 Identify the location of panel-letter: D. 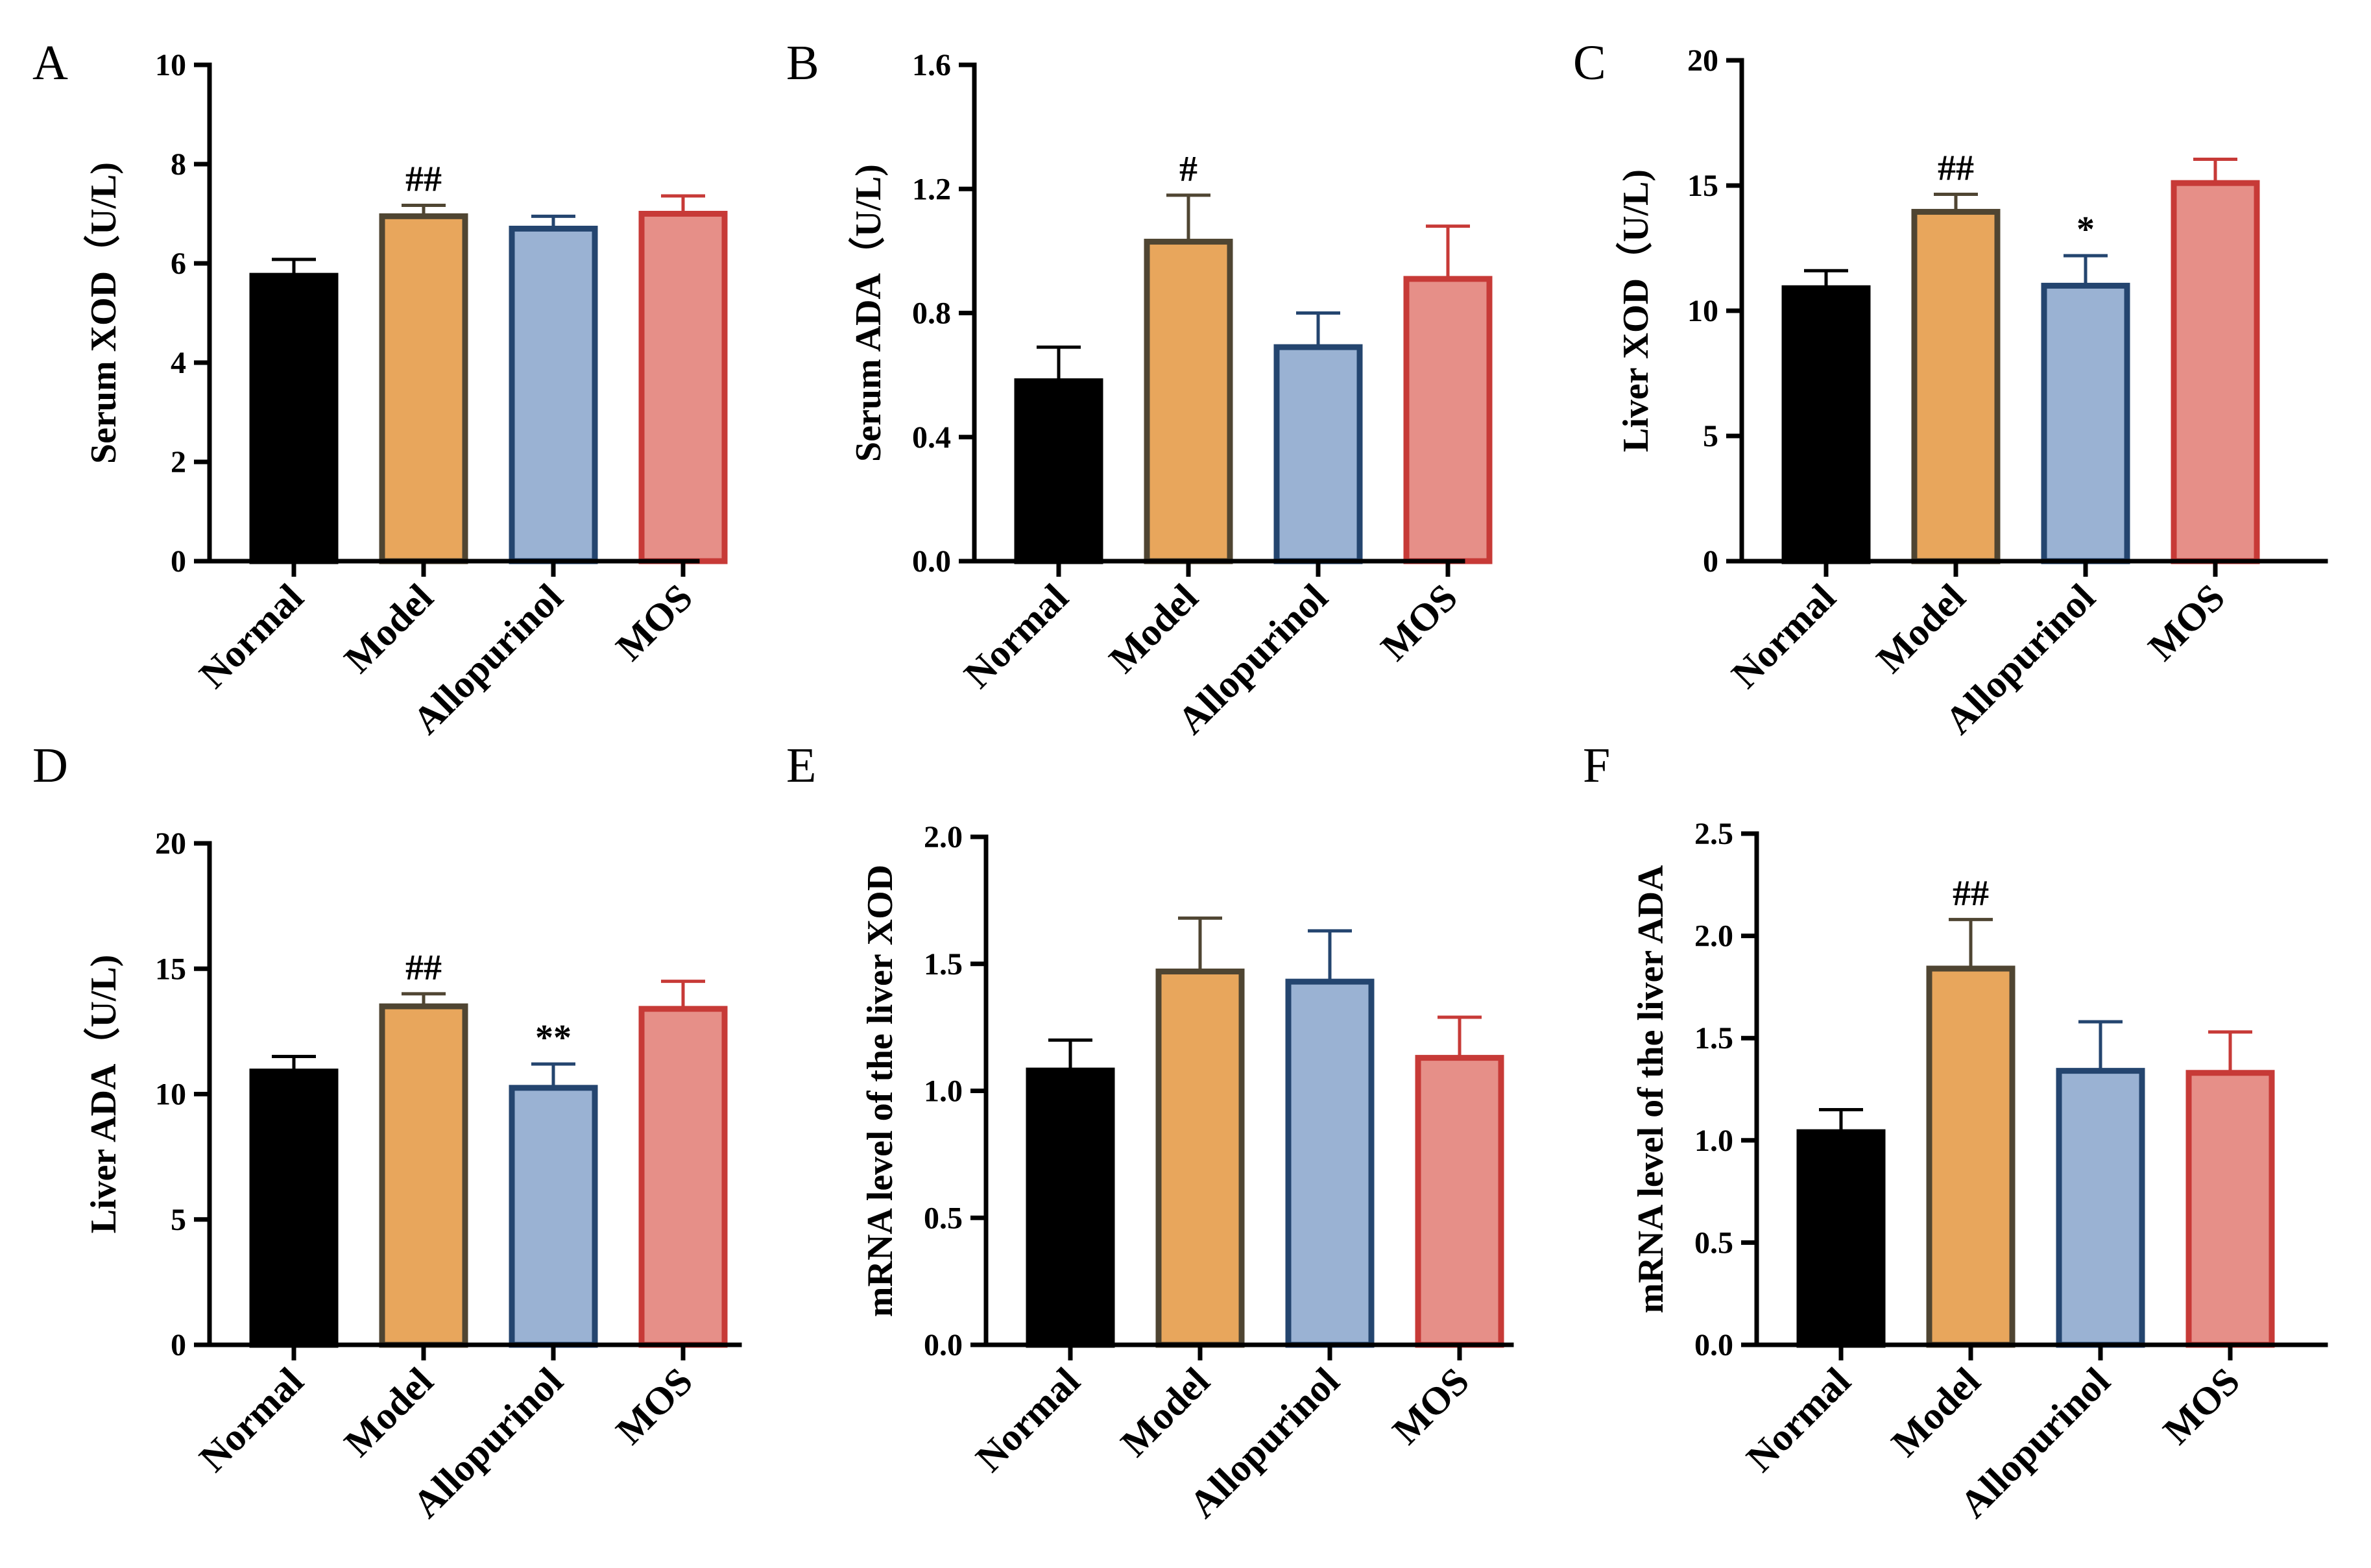
(50, 765).